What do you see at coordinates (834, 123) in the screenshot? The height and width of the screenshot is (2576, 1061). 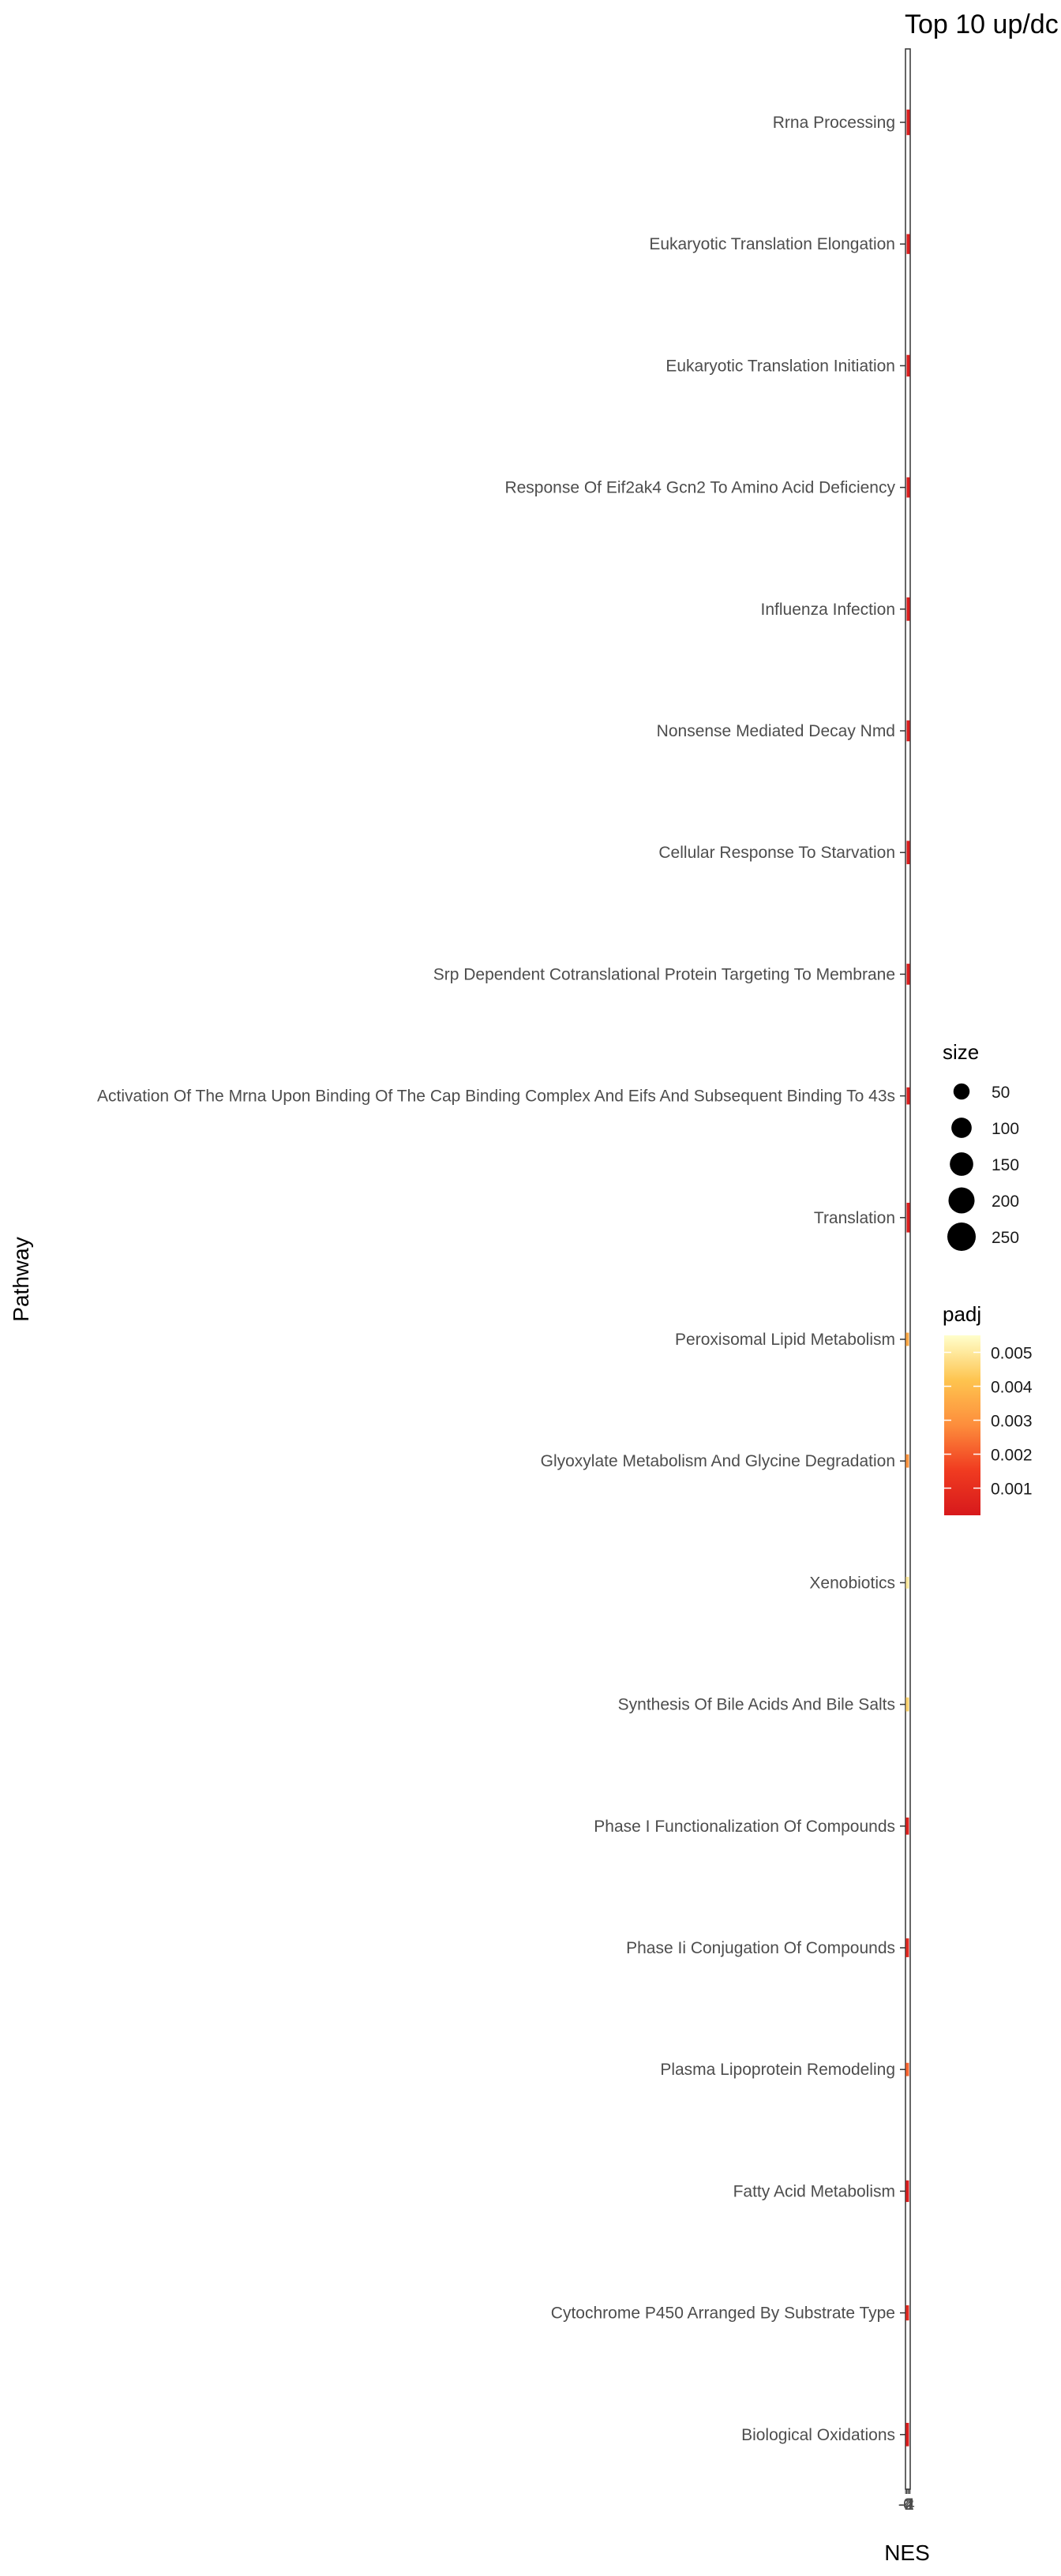 I see `y-tick-label: Rrna Processing` at bounding box center [834, 123].